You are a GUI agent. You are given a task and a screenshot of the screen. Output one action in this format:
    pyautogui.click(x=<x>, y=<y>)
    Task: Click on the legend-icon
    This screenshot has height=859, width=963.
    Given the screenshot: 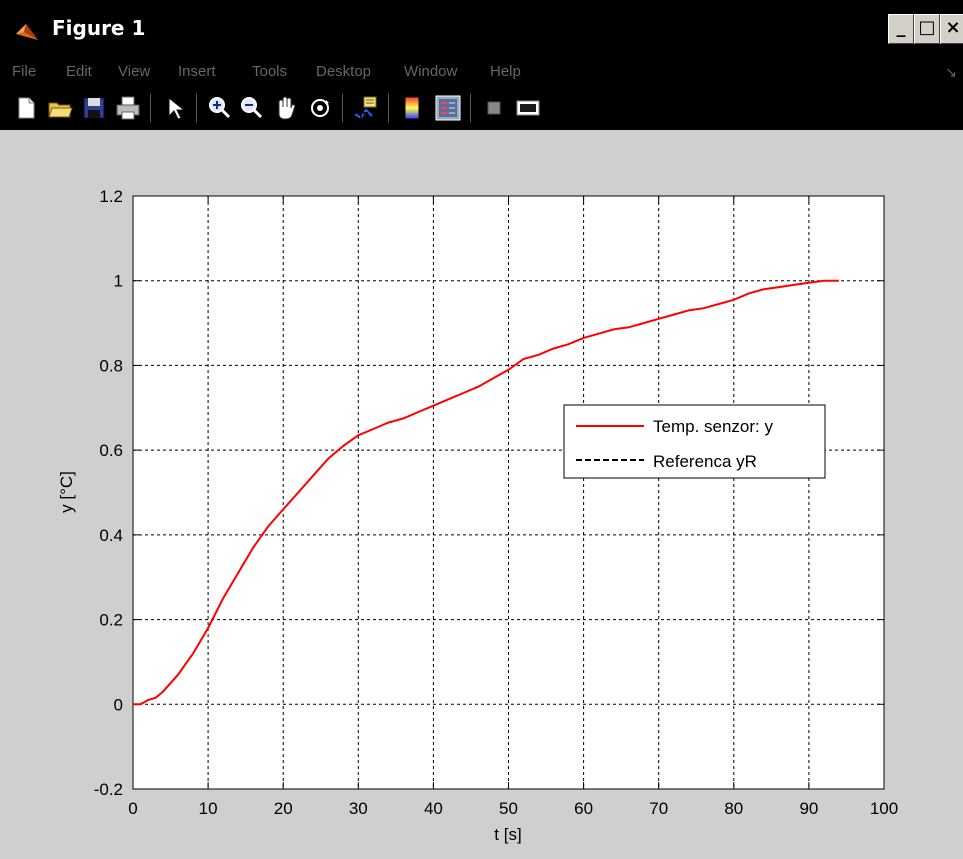 What is the action you would take?
    pyautogui.click(x=448, y=108)
    